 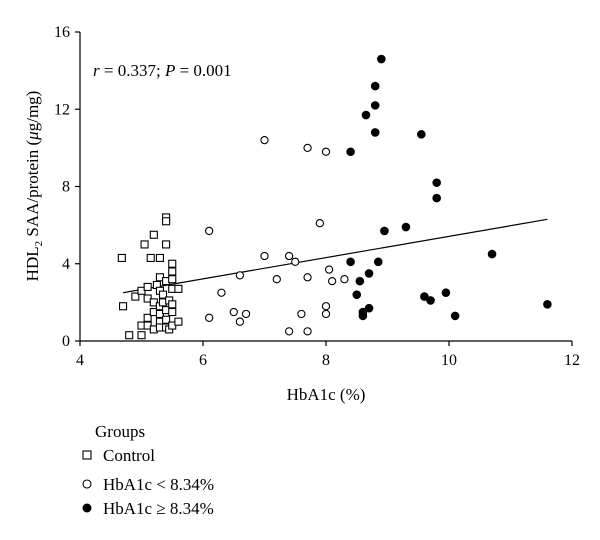 What do you see at coordinates (572, 360) in the screenshot?
I see `x-tick-label: 12` at bounding box center [572, 360].